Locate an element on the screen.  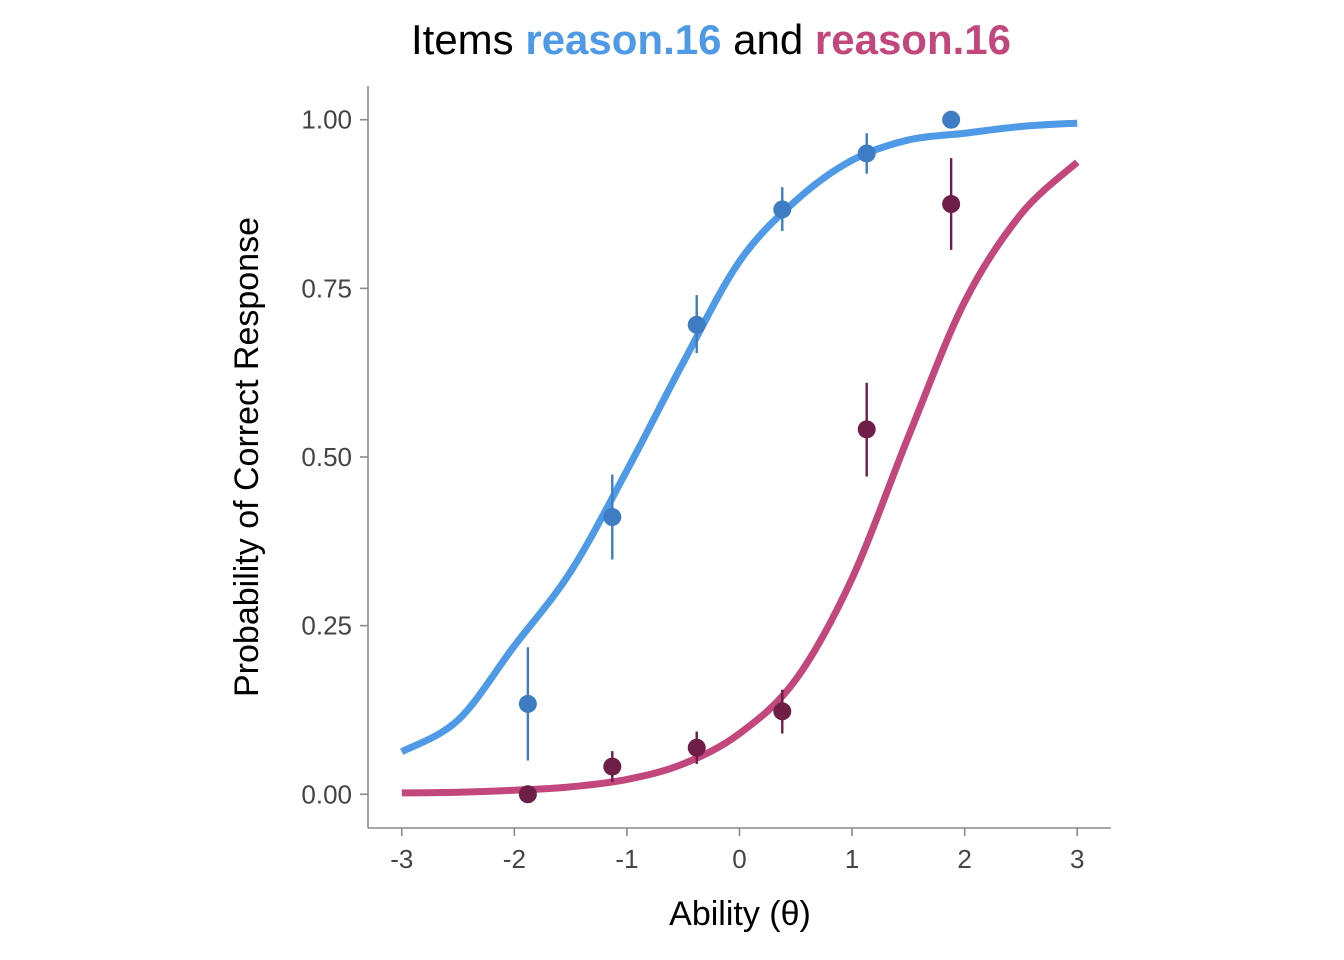
x-tick-label: 2 is located at coordinates (964, 859).